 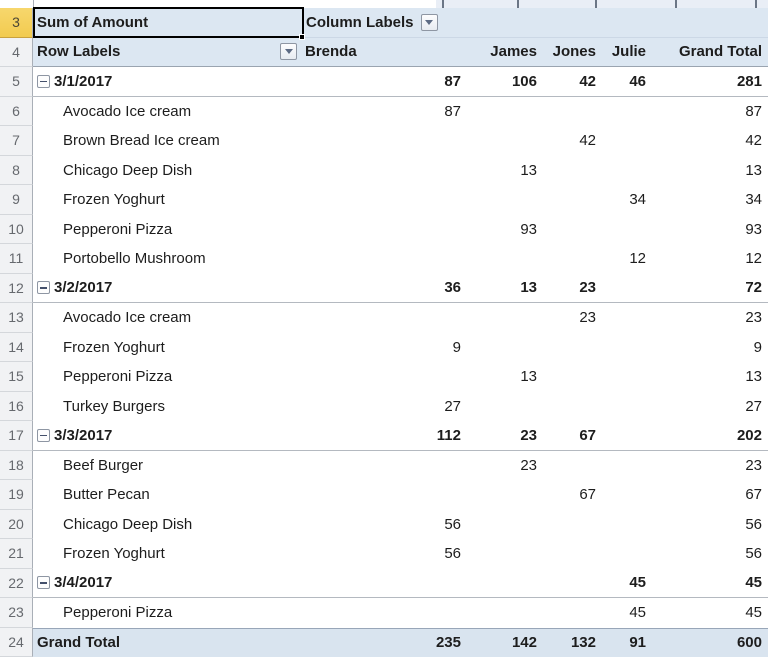 What do you see at coordinates (167, 613) in the screenshot?
I see `item-label-cell: Pepperoni Pizza` at bounding box center [167, 613].